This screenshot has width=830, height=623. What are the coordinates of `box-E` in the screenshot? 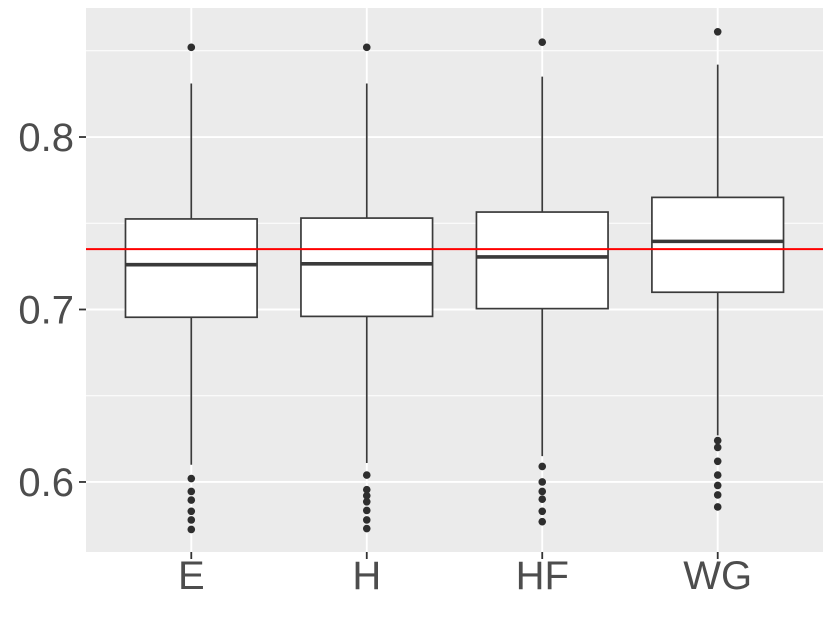 It's located at (191, 268).